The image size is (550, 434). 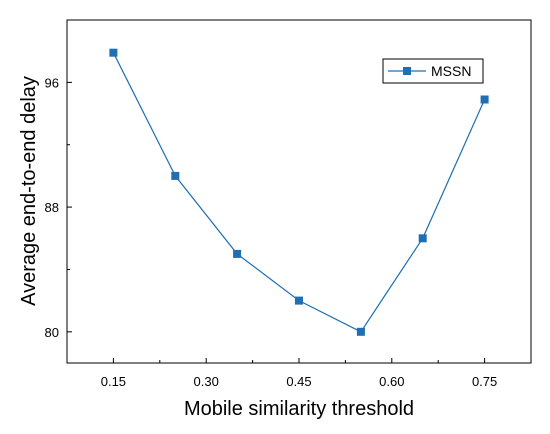 I want to click on y-tick-label: 88, so click(x=52, y=207).